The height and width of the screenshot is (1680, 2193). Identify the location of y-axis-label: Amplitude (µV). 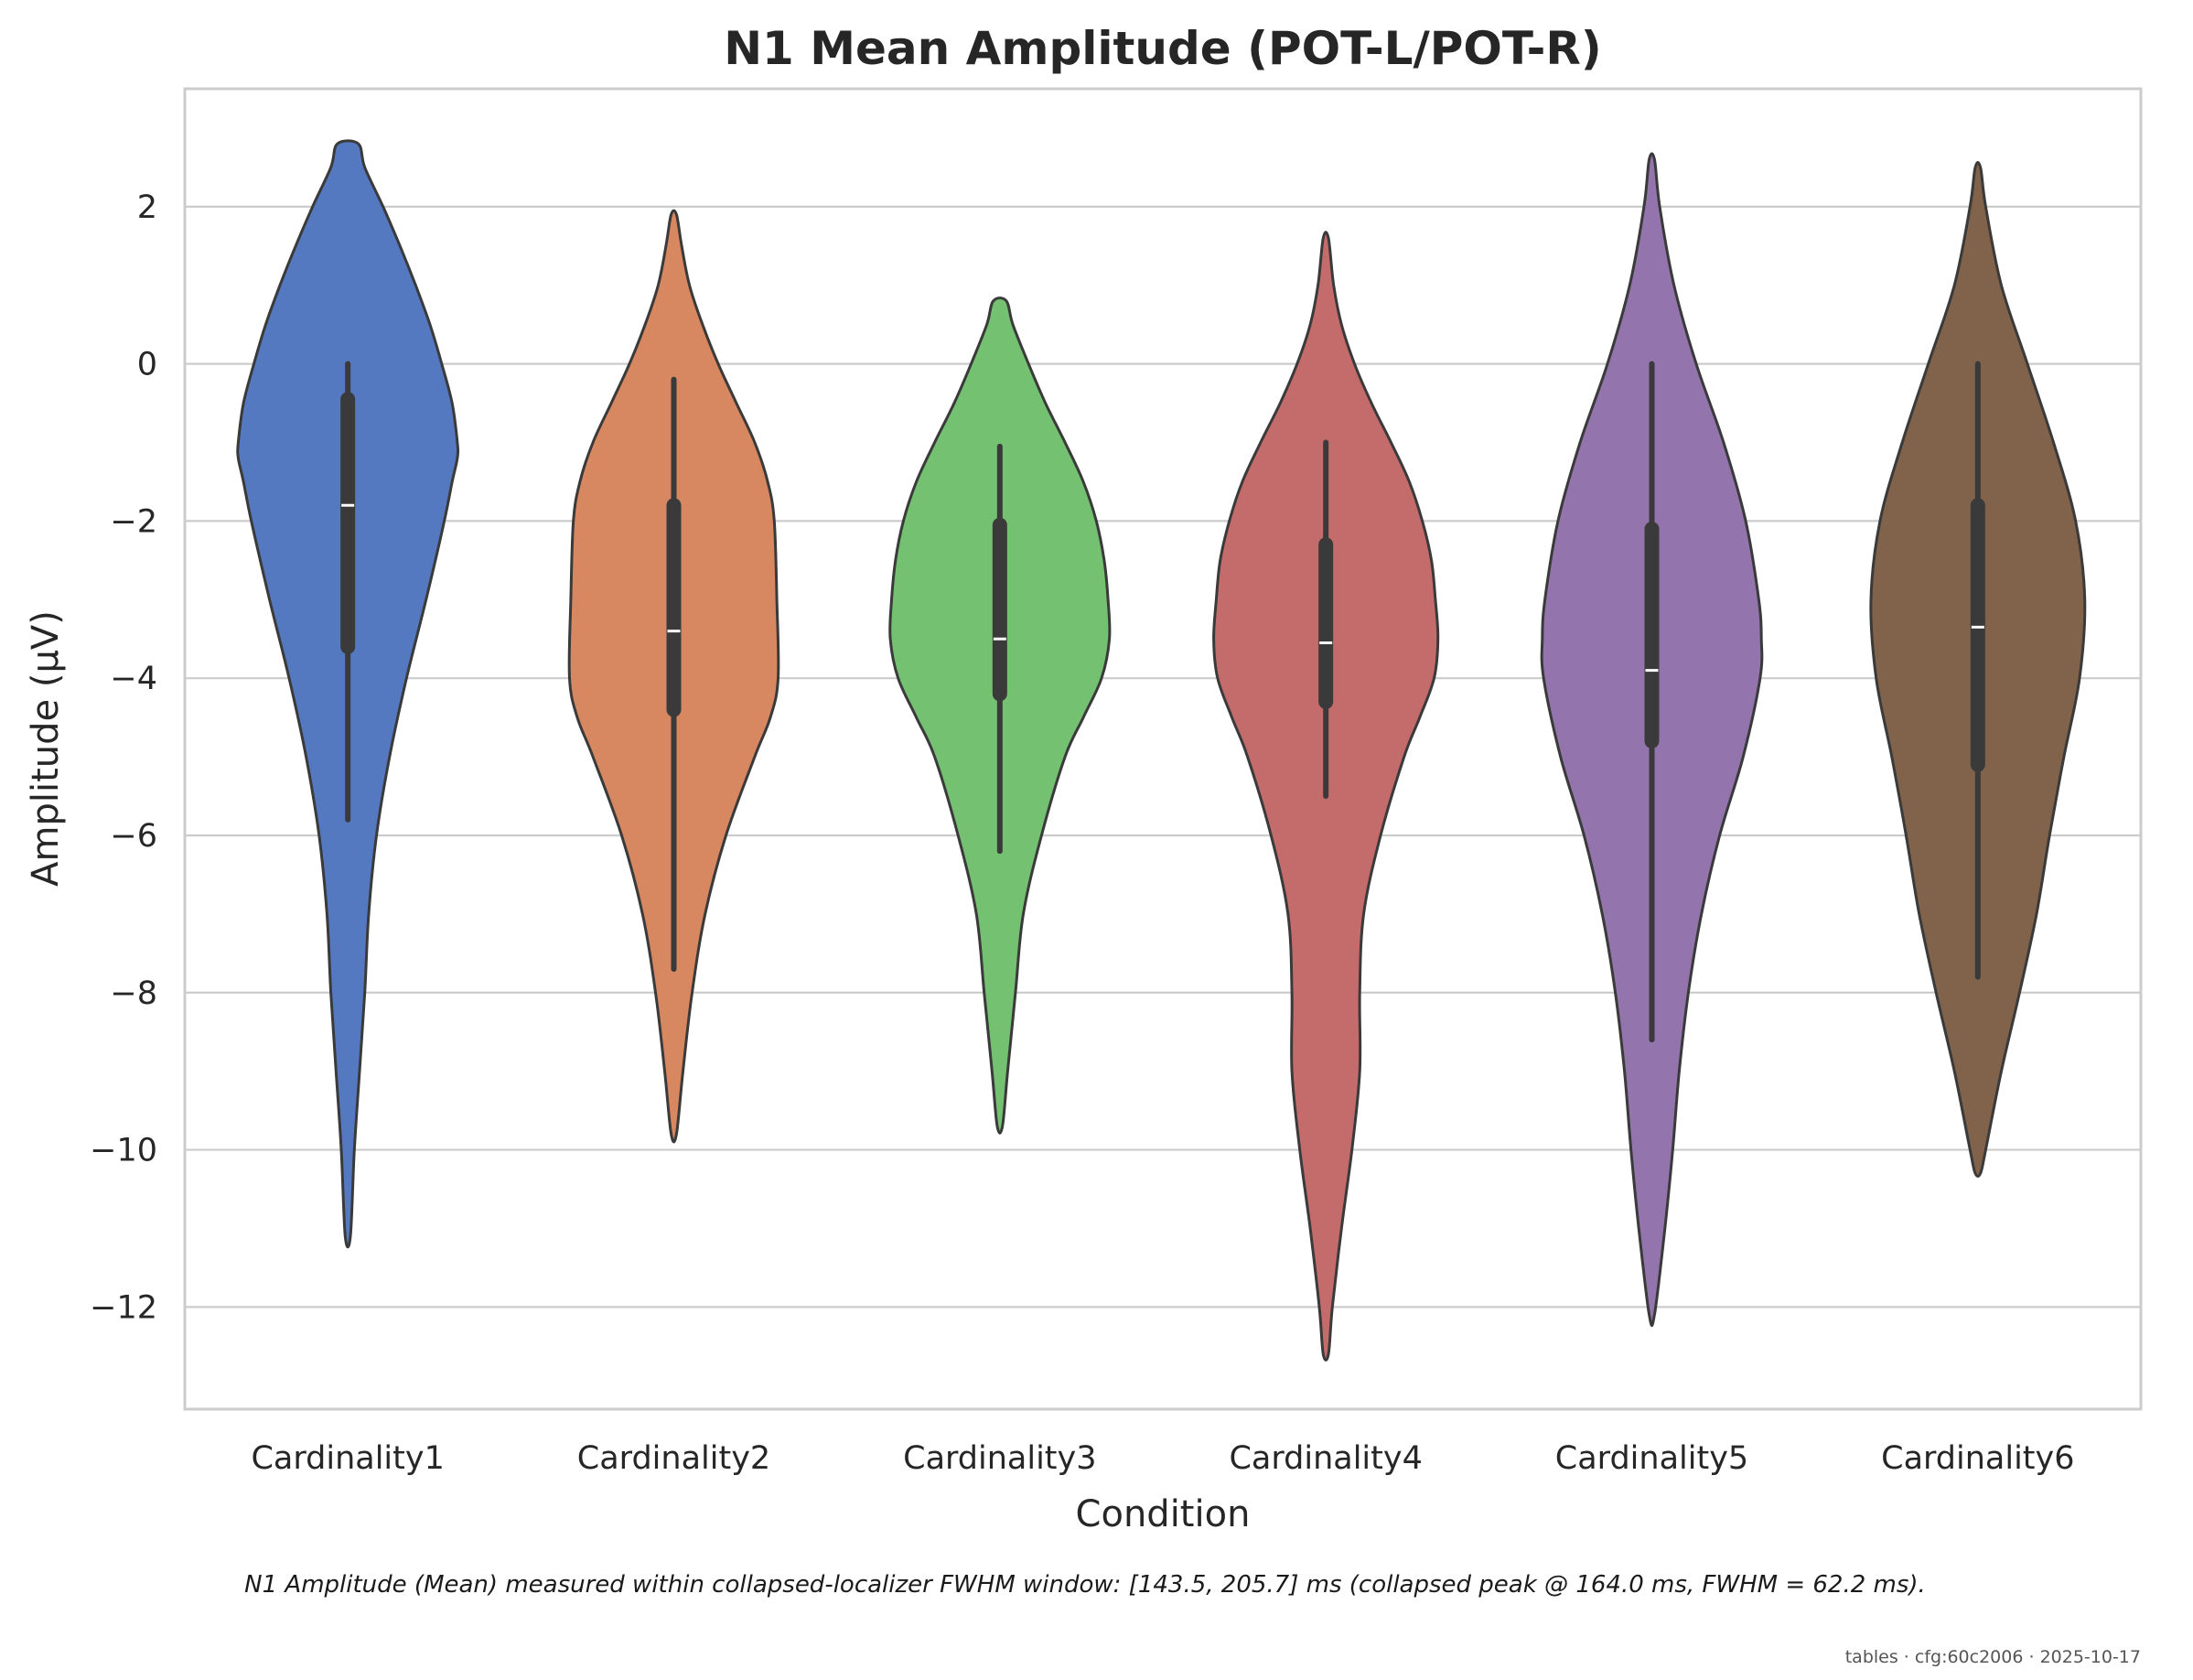
(46, 748).